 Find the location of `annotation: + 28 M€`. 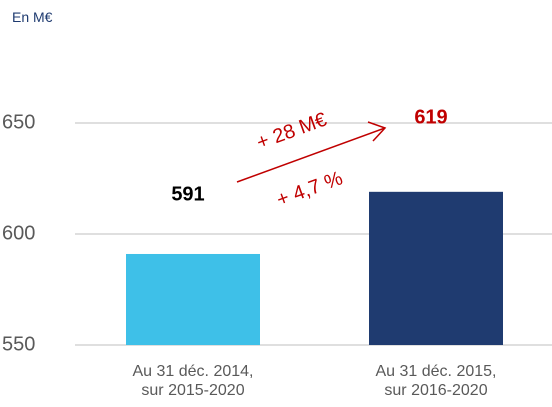

annotation: + 28 M€ is located at coordinates (292, 132).